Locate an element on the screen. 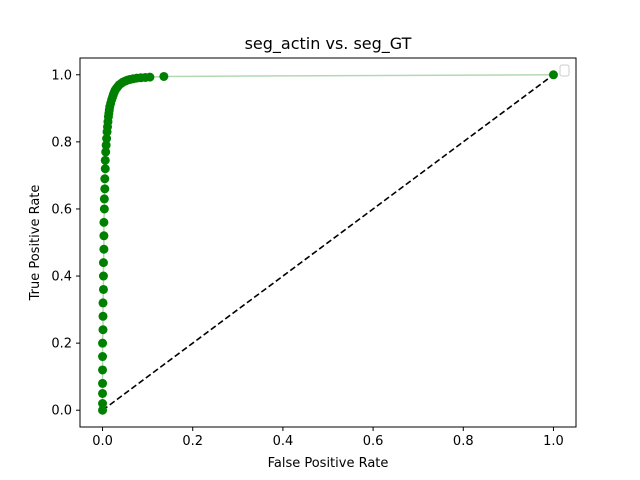 This screenshot has height=480, width=640. x-tick-label: 0.8 is located at coordinates (463, 441).